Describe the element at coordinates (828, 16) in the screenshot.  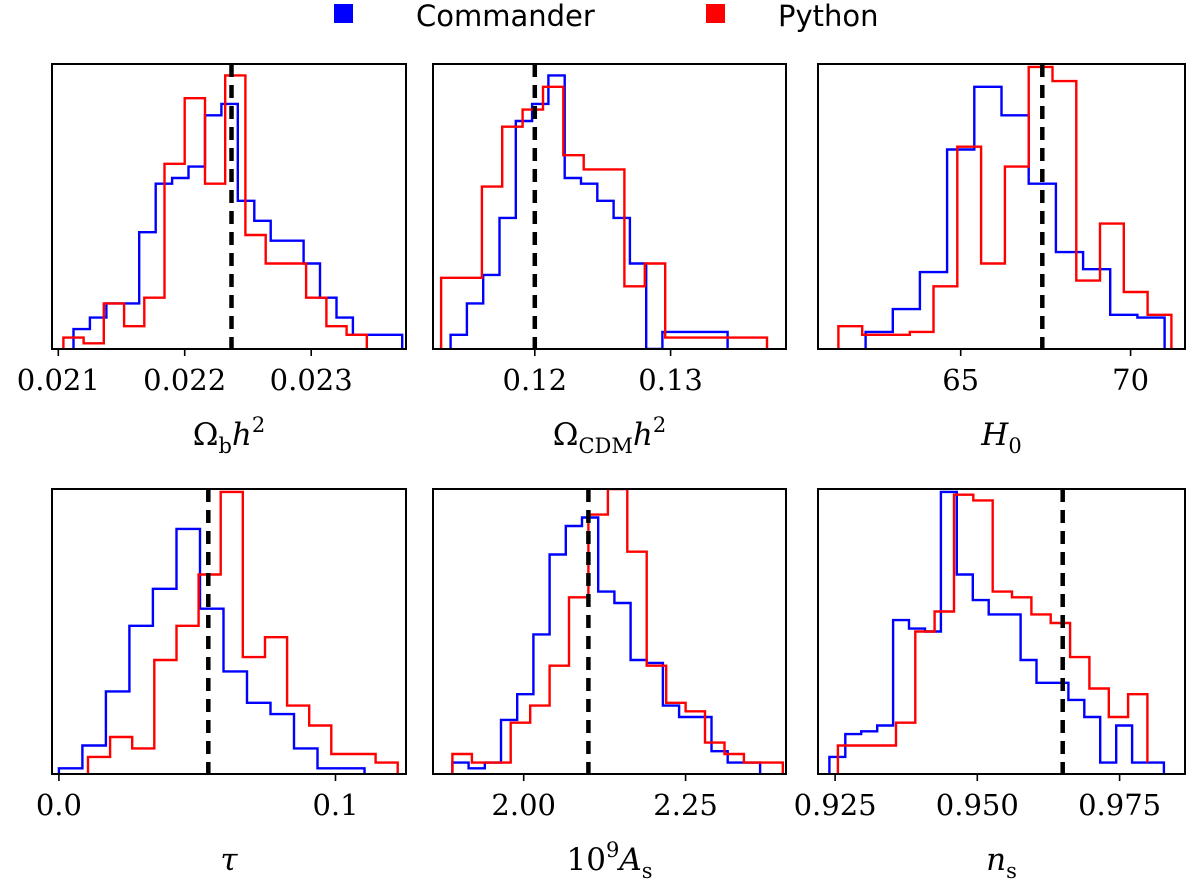
I see `legend-label-python: Python` at that location.